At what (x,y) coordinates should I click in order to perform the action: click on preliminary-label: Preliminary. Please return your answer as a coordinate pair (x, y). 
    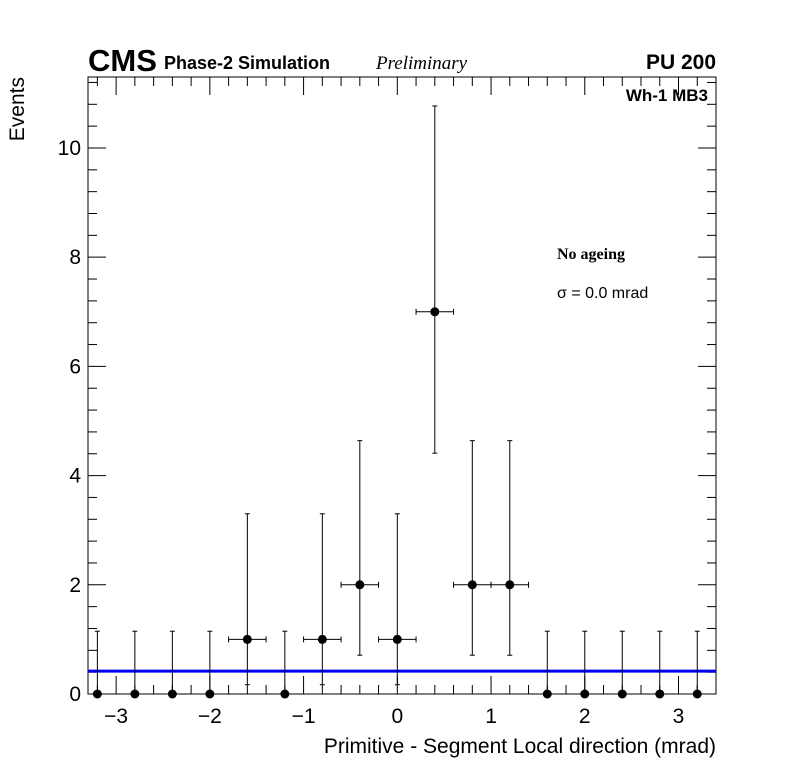
    Looking at the image, I should click on (421, 63).